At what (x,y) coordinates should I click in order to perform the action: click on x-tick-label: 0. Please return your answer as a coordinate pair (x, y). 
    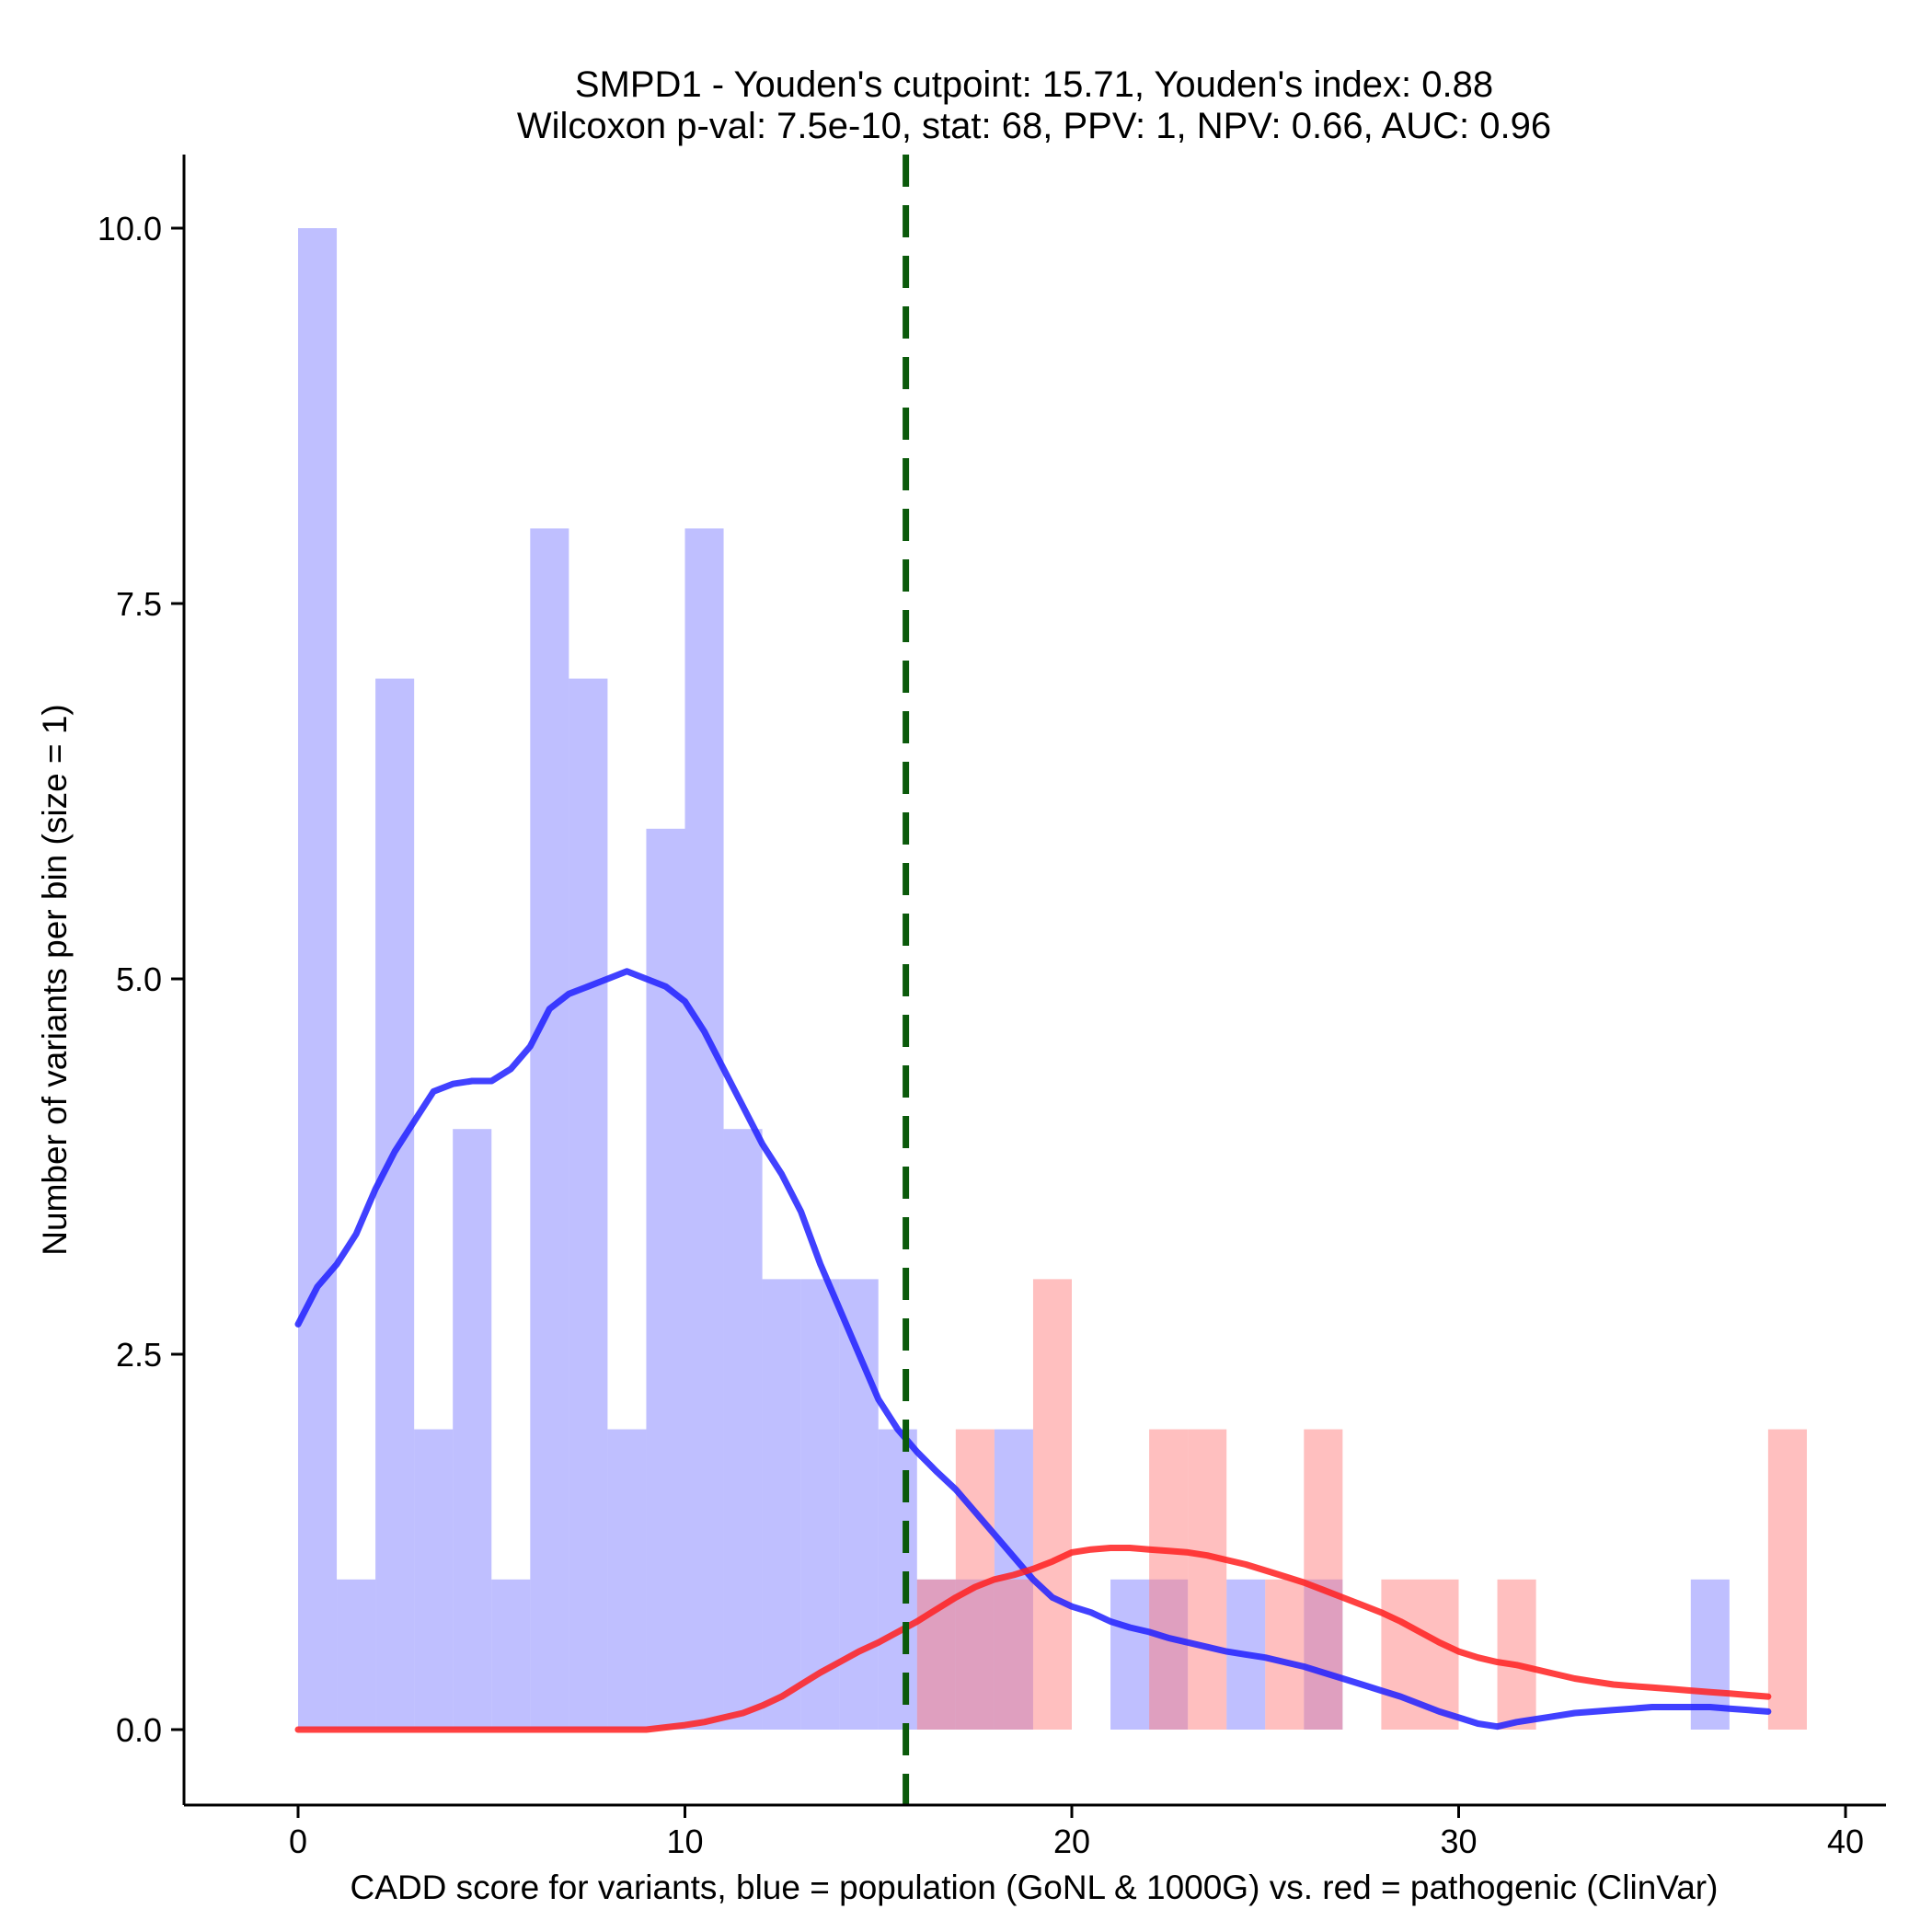
    Looking at the image, I should click on (298, 1841).